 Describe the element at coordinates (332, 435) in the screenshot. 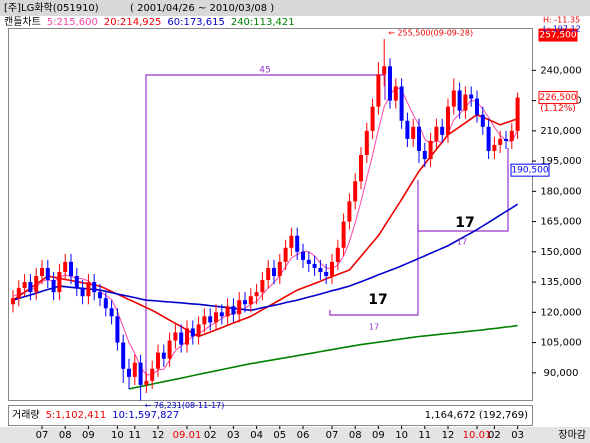

I see `x-tick-label: 07` at that location.